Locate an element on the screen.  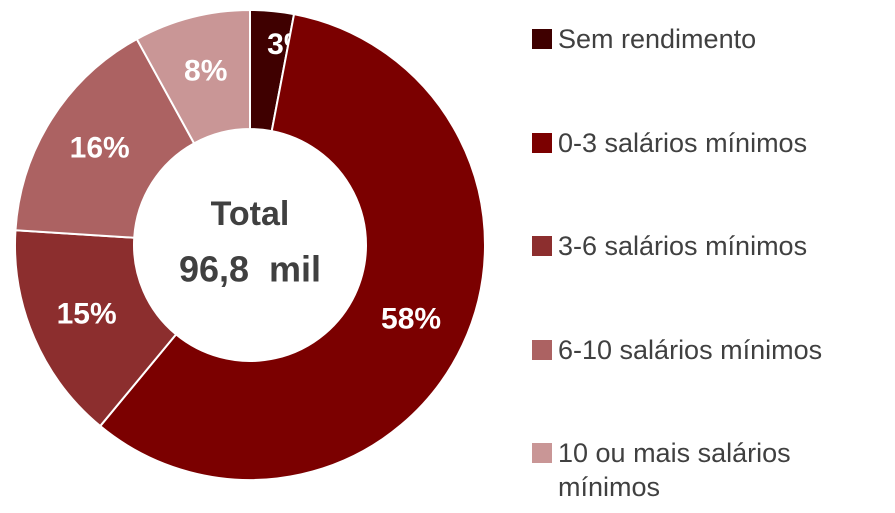
legend-label: 10 ou mais salários mínimos is located at coordinates (674, 470).